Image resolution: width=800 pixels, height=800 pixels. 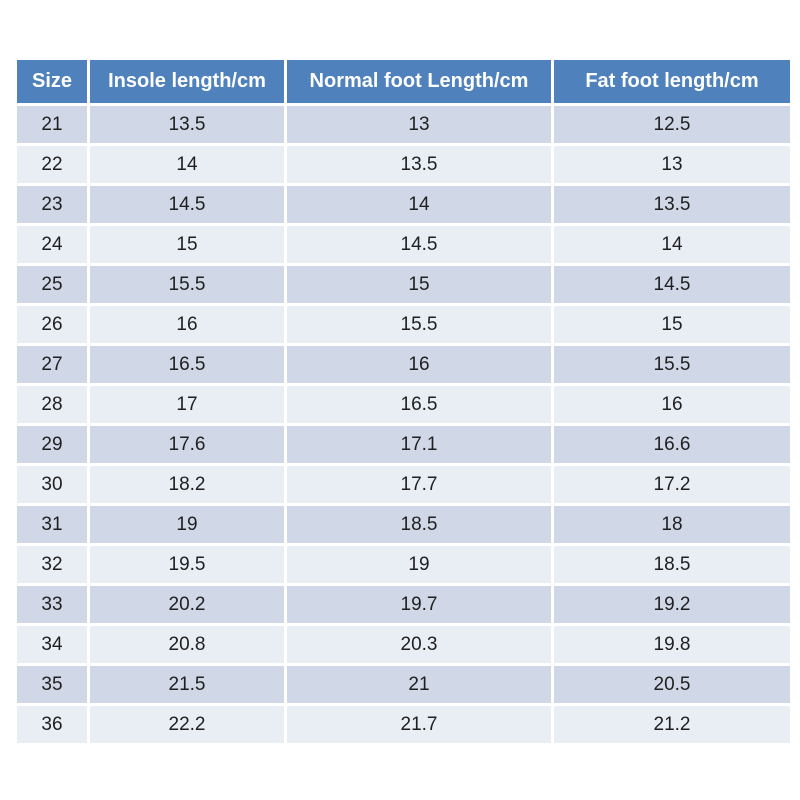 I want to click on length-cell: 17, so click(x=187, y=404).